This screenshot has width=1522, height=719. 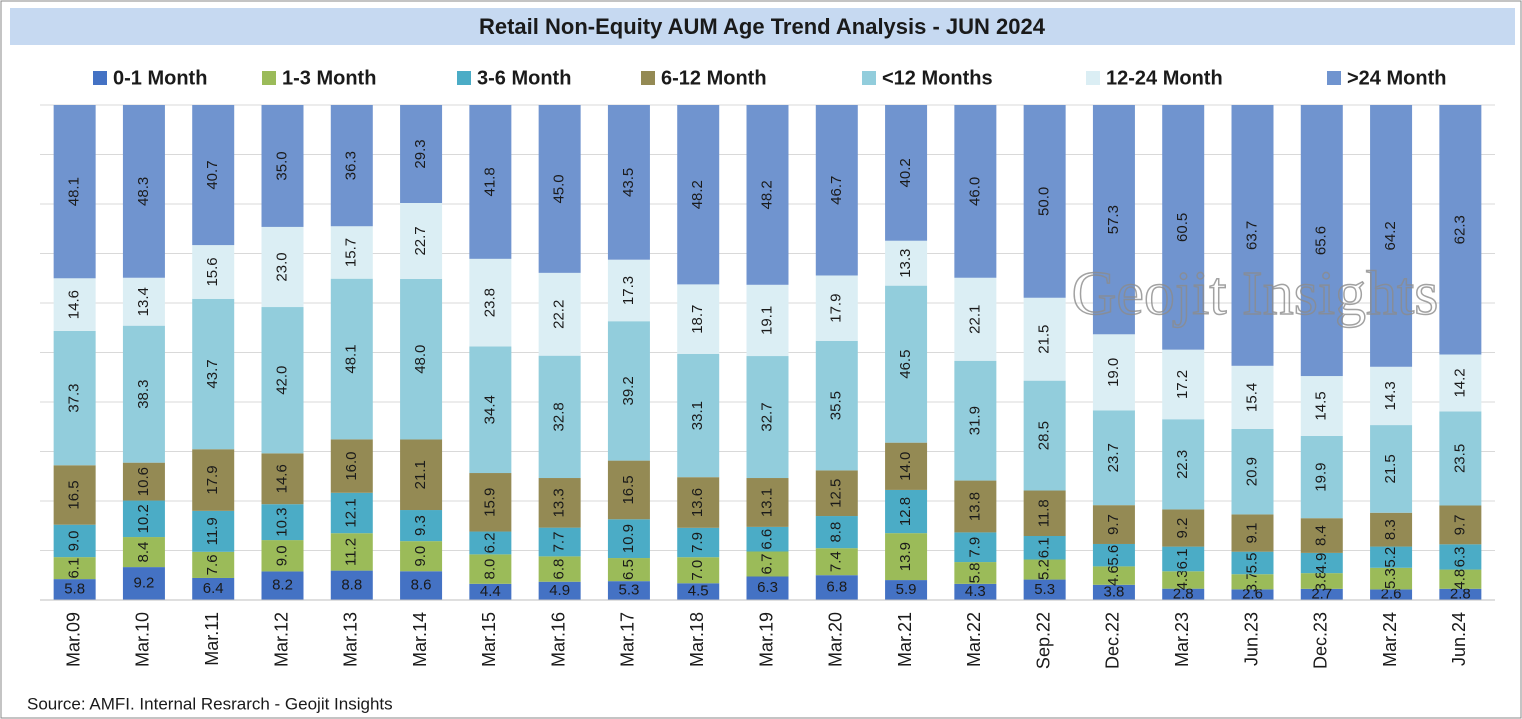 I want to click on data-label: 5.6, so click(x=1113, y=555).